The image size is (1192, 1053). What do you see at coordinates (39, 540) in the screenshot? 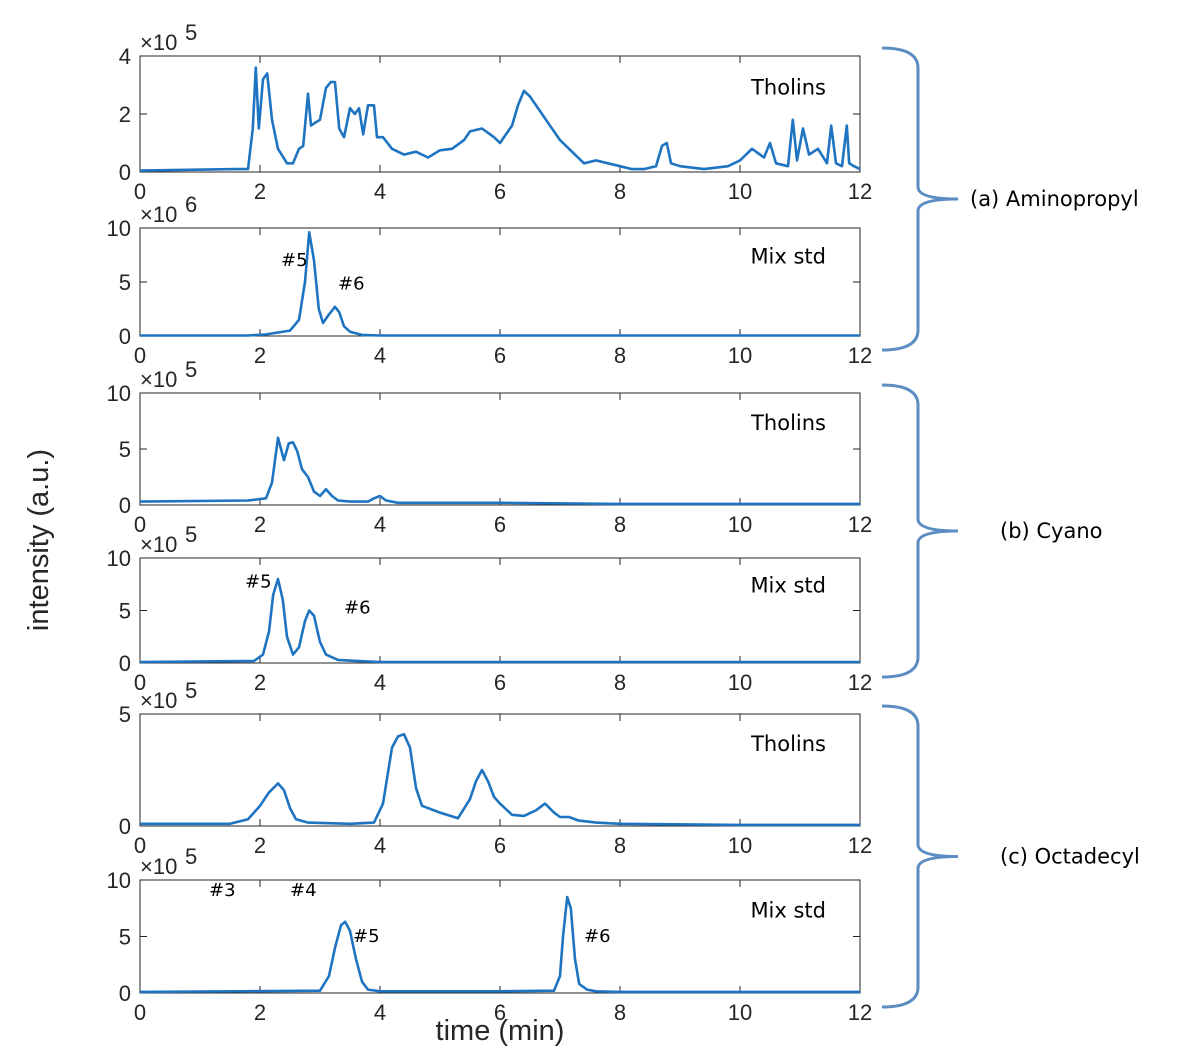
I see `y-axis-title: intensity (a.u.)` at bounding box center [39, 540].